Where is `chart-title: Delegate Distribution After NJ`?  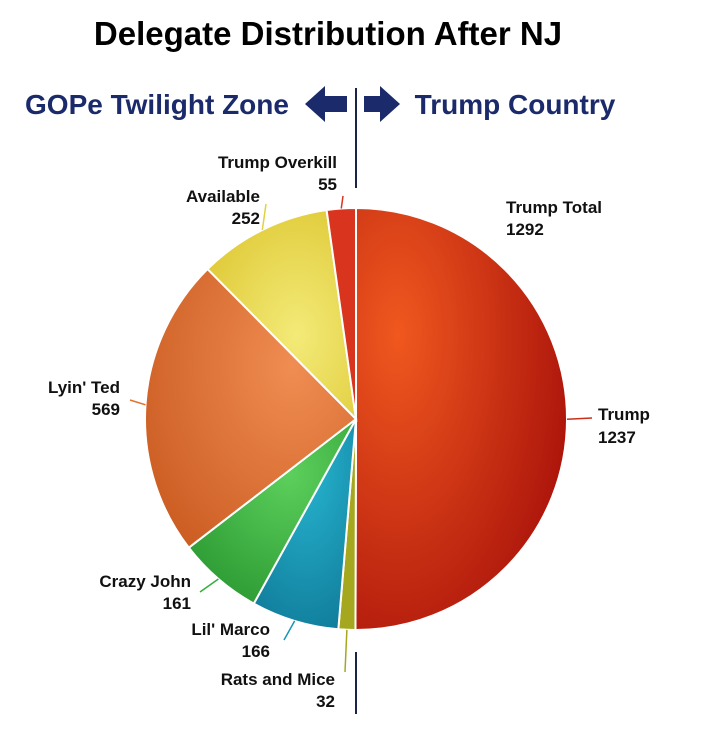
chart-title: Delegate Distribution After NJ is located at coordinates (328, 33).